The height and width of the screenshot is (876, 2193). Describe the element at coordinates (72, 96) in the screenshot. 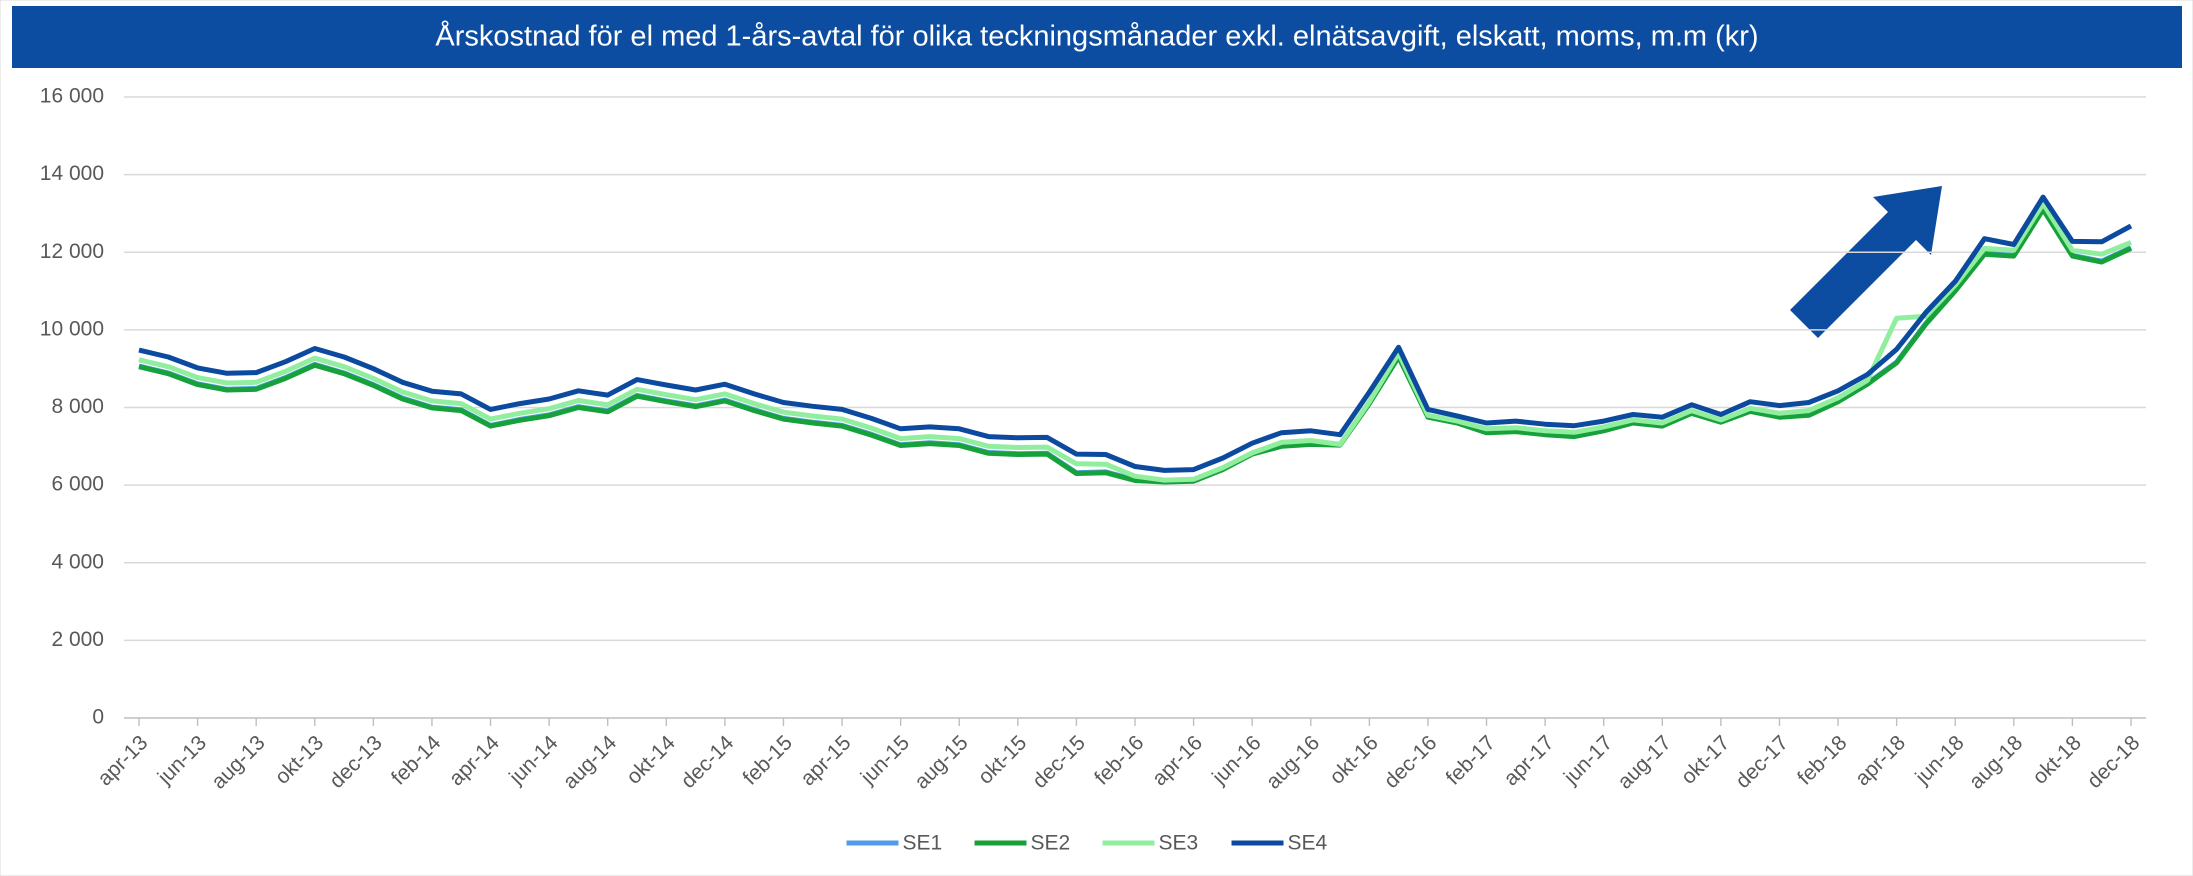

I see `y-tick-label: 16 000` at that location.